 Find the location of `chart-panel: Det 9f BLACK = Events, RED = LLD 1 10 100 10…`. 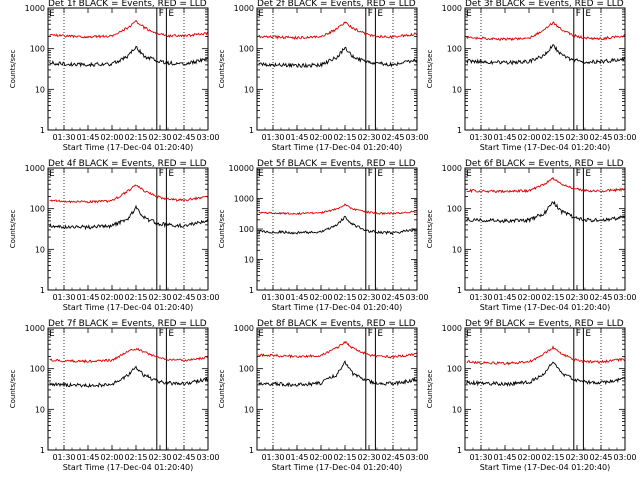

chart-panel: Det 9f BLACK = Events, RED = LLD 1 10 100 10… is located at coordinates (531, 395).